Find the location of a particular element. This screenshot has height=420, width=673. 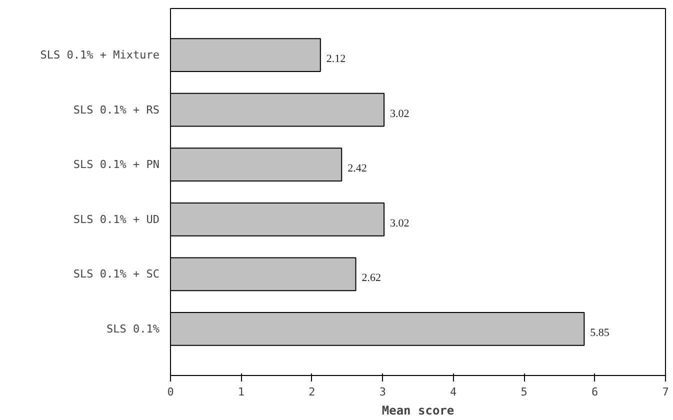

x-axis-title: Mean score is located at coordinates (418, 411).